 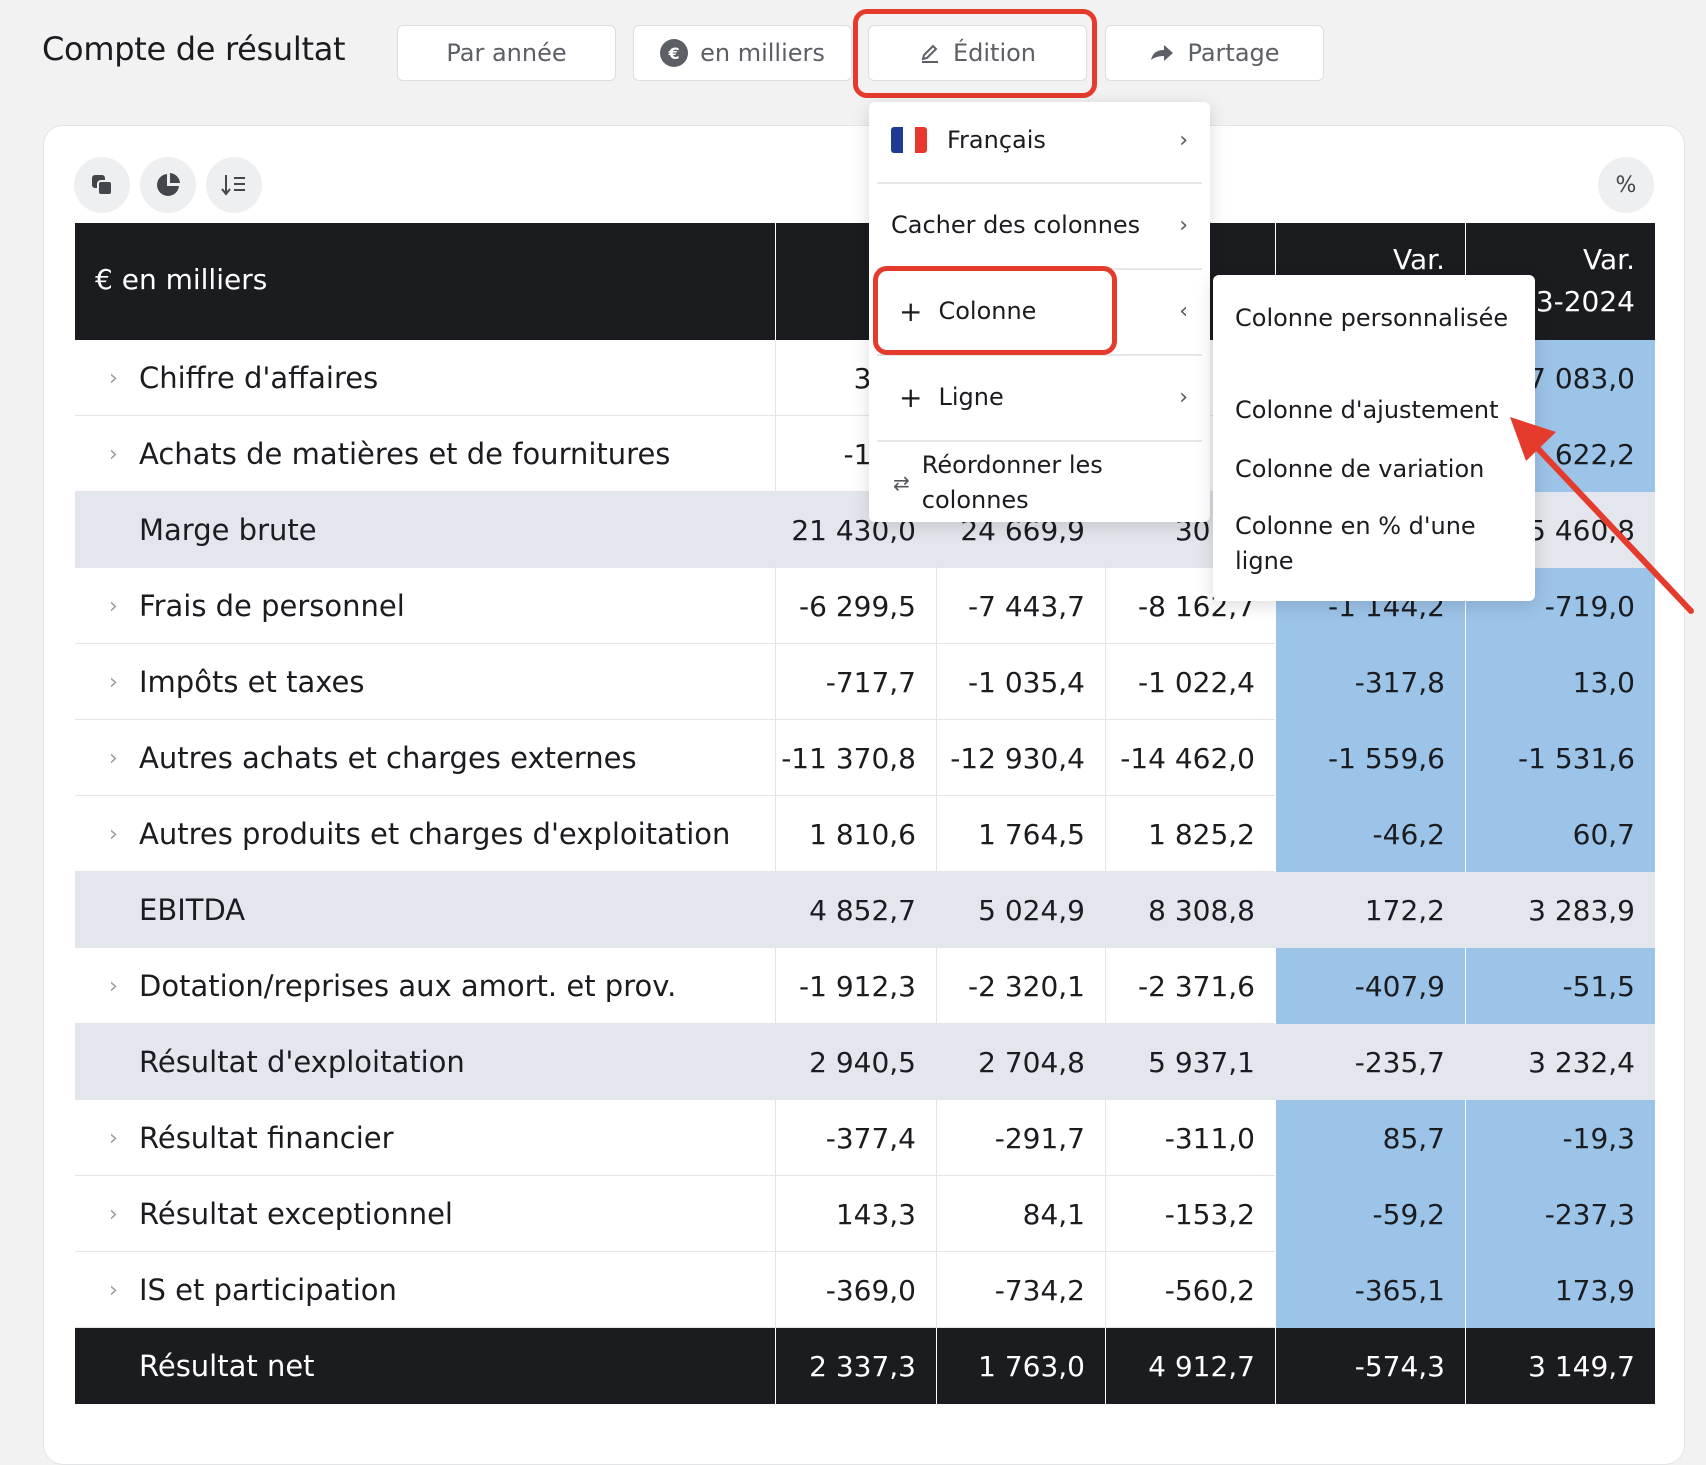 What do you see at coordinates (1190, 682) in the screenshot?
I see `table-cell: -1 022,4` at bounding box center [1190, 682].